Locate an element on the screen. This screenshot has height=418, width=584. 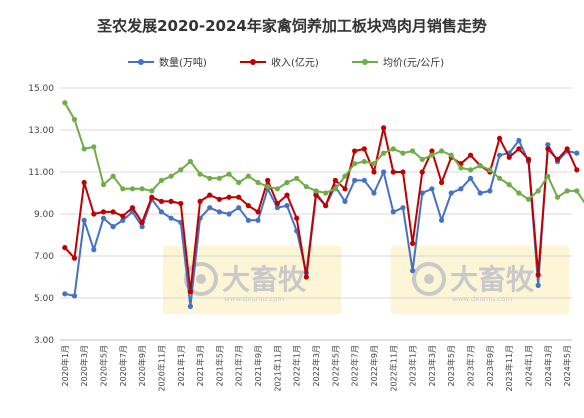
x-tick-label: 2022年11月 is located at coordinates (393, 368).